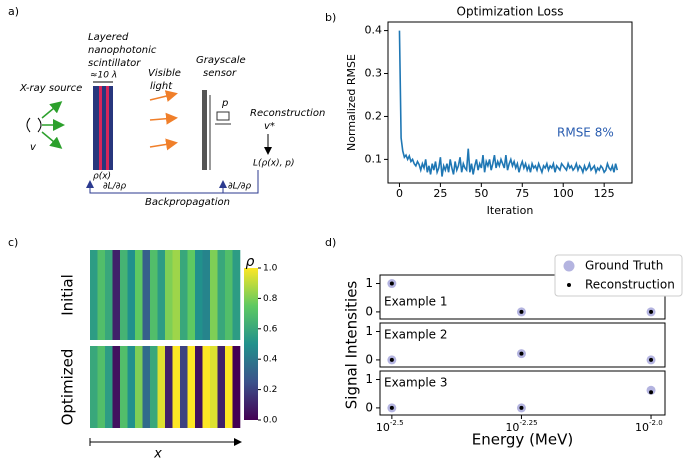 This screenshot has height=461, width=687. What do you see at coordinates (68, 387) in the screenshot?
I see `row-label: Optimized` at bounding box center [68, 387].